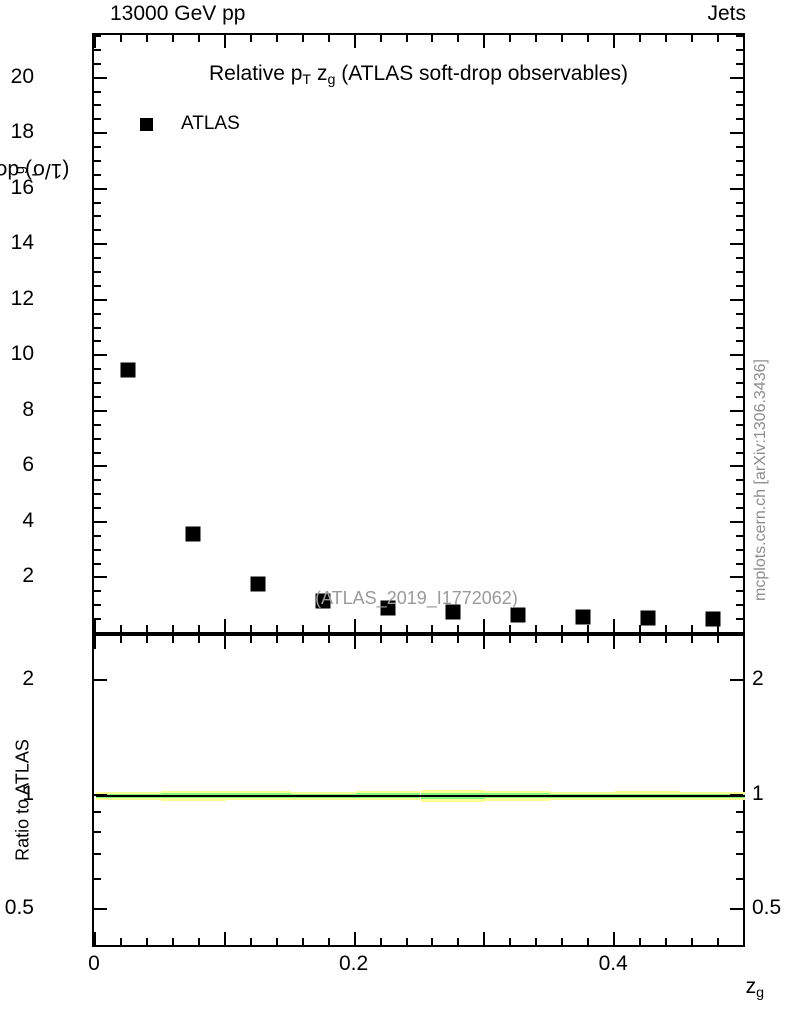  I want to click on legend-marker-atlas, so click(146, 124).